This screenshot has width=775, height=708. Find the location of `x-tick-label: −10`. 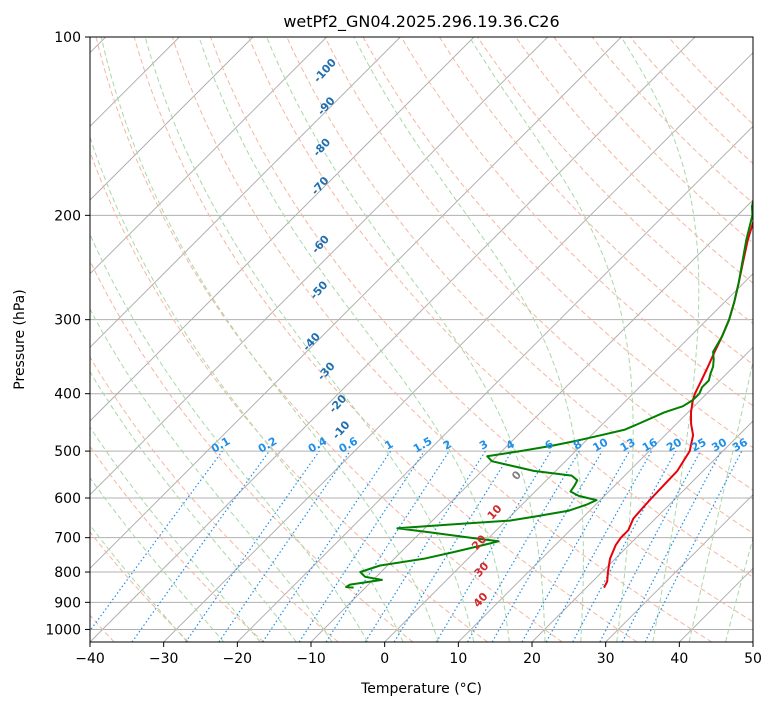

x-tick-label: −10 is located at coordinates (311, 659).